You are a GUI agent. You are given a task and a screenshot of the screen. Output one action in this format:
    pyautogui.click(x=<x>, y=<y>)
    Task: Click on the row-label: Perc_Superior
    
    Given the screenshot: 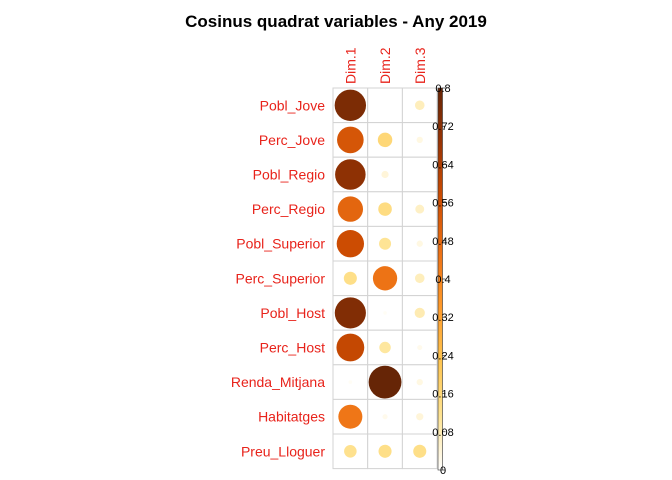 What is the action you would take?
    pyautogui.click(x=281, y=278)
    